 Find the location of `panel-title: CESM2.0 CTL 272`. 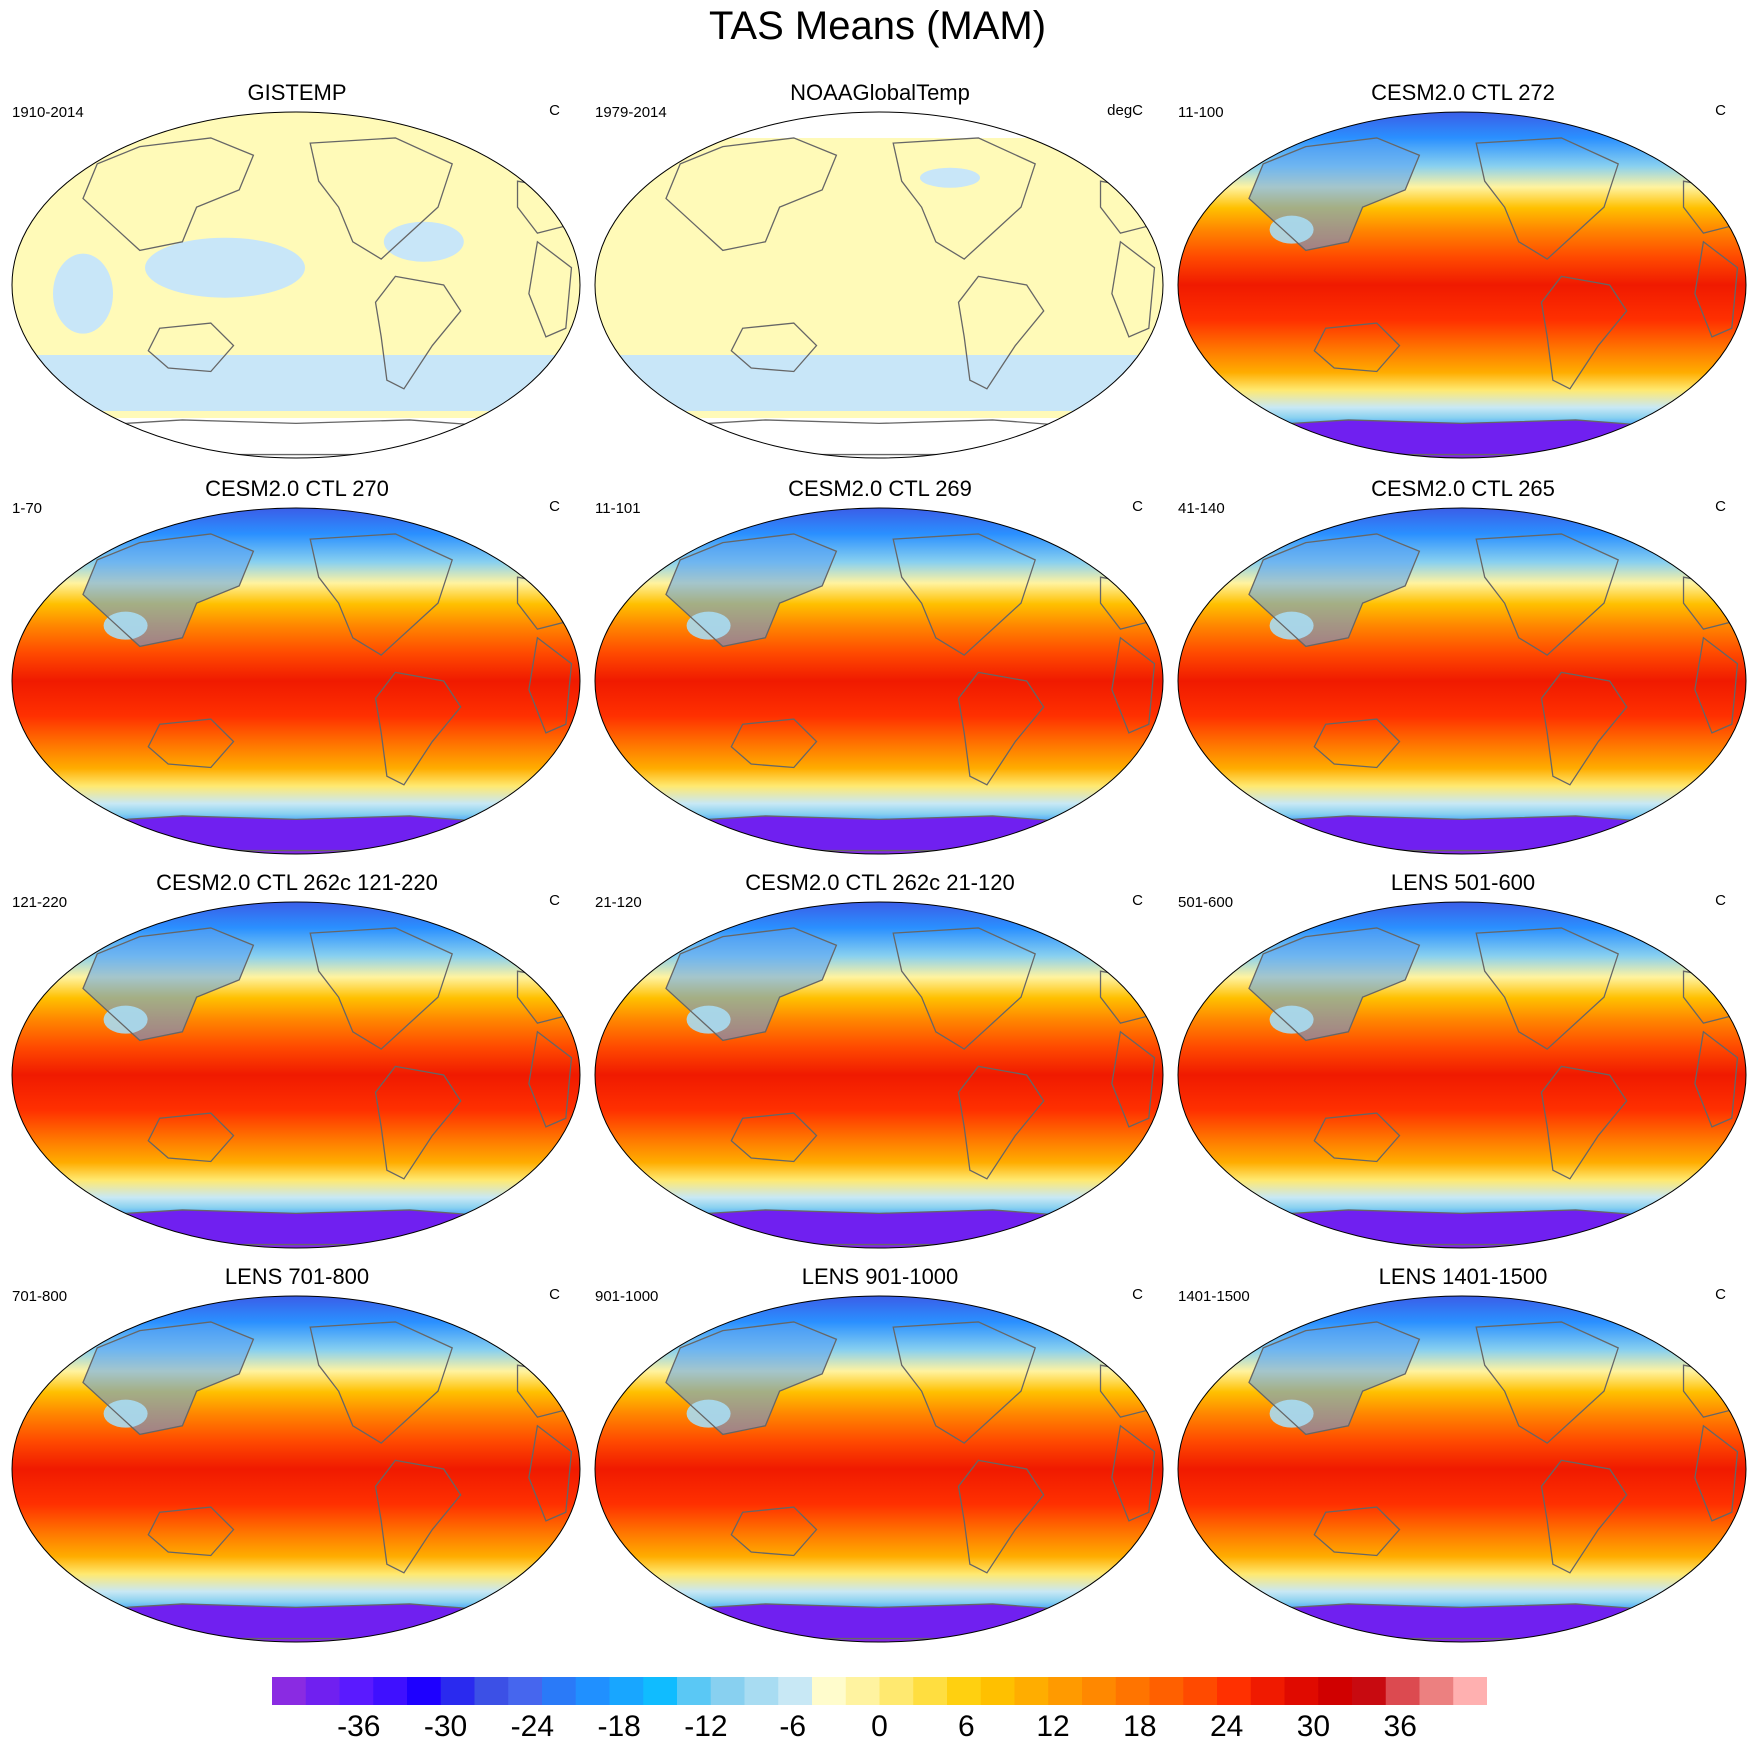

panel-title: CESM2.0 CTL 272 is located at coordinates (1463, 92).